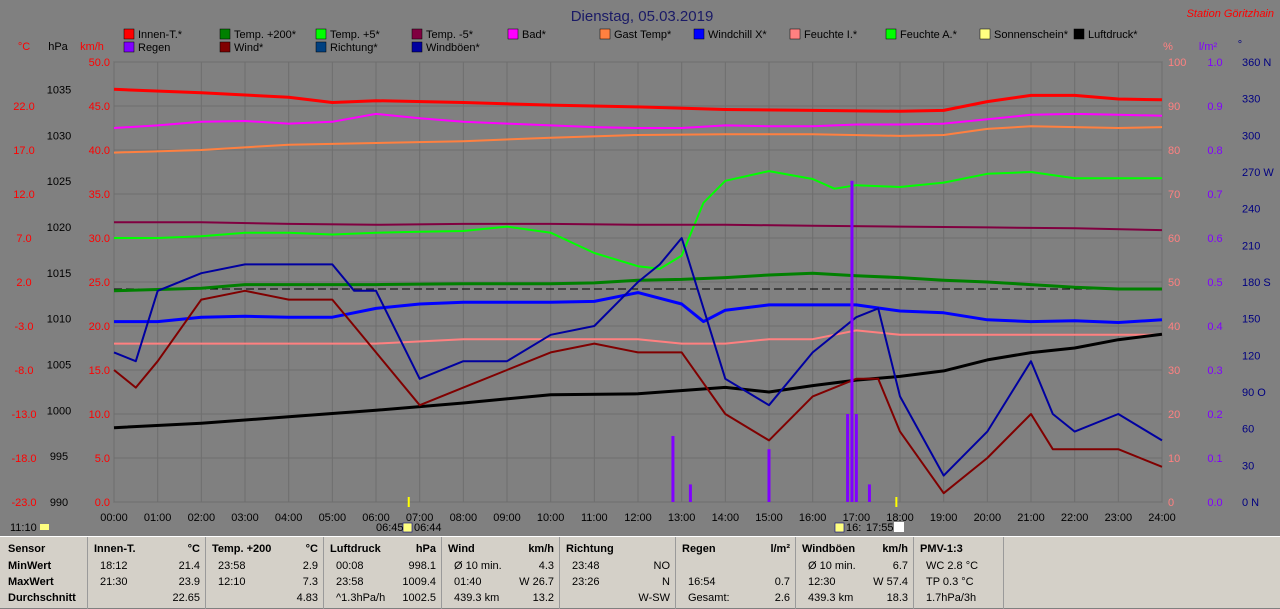 Image resolution: width=1280 pixels, height=609 pixels. I want to click on tick-hpa: 1000, so click(59, 411).